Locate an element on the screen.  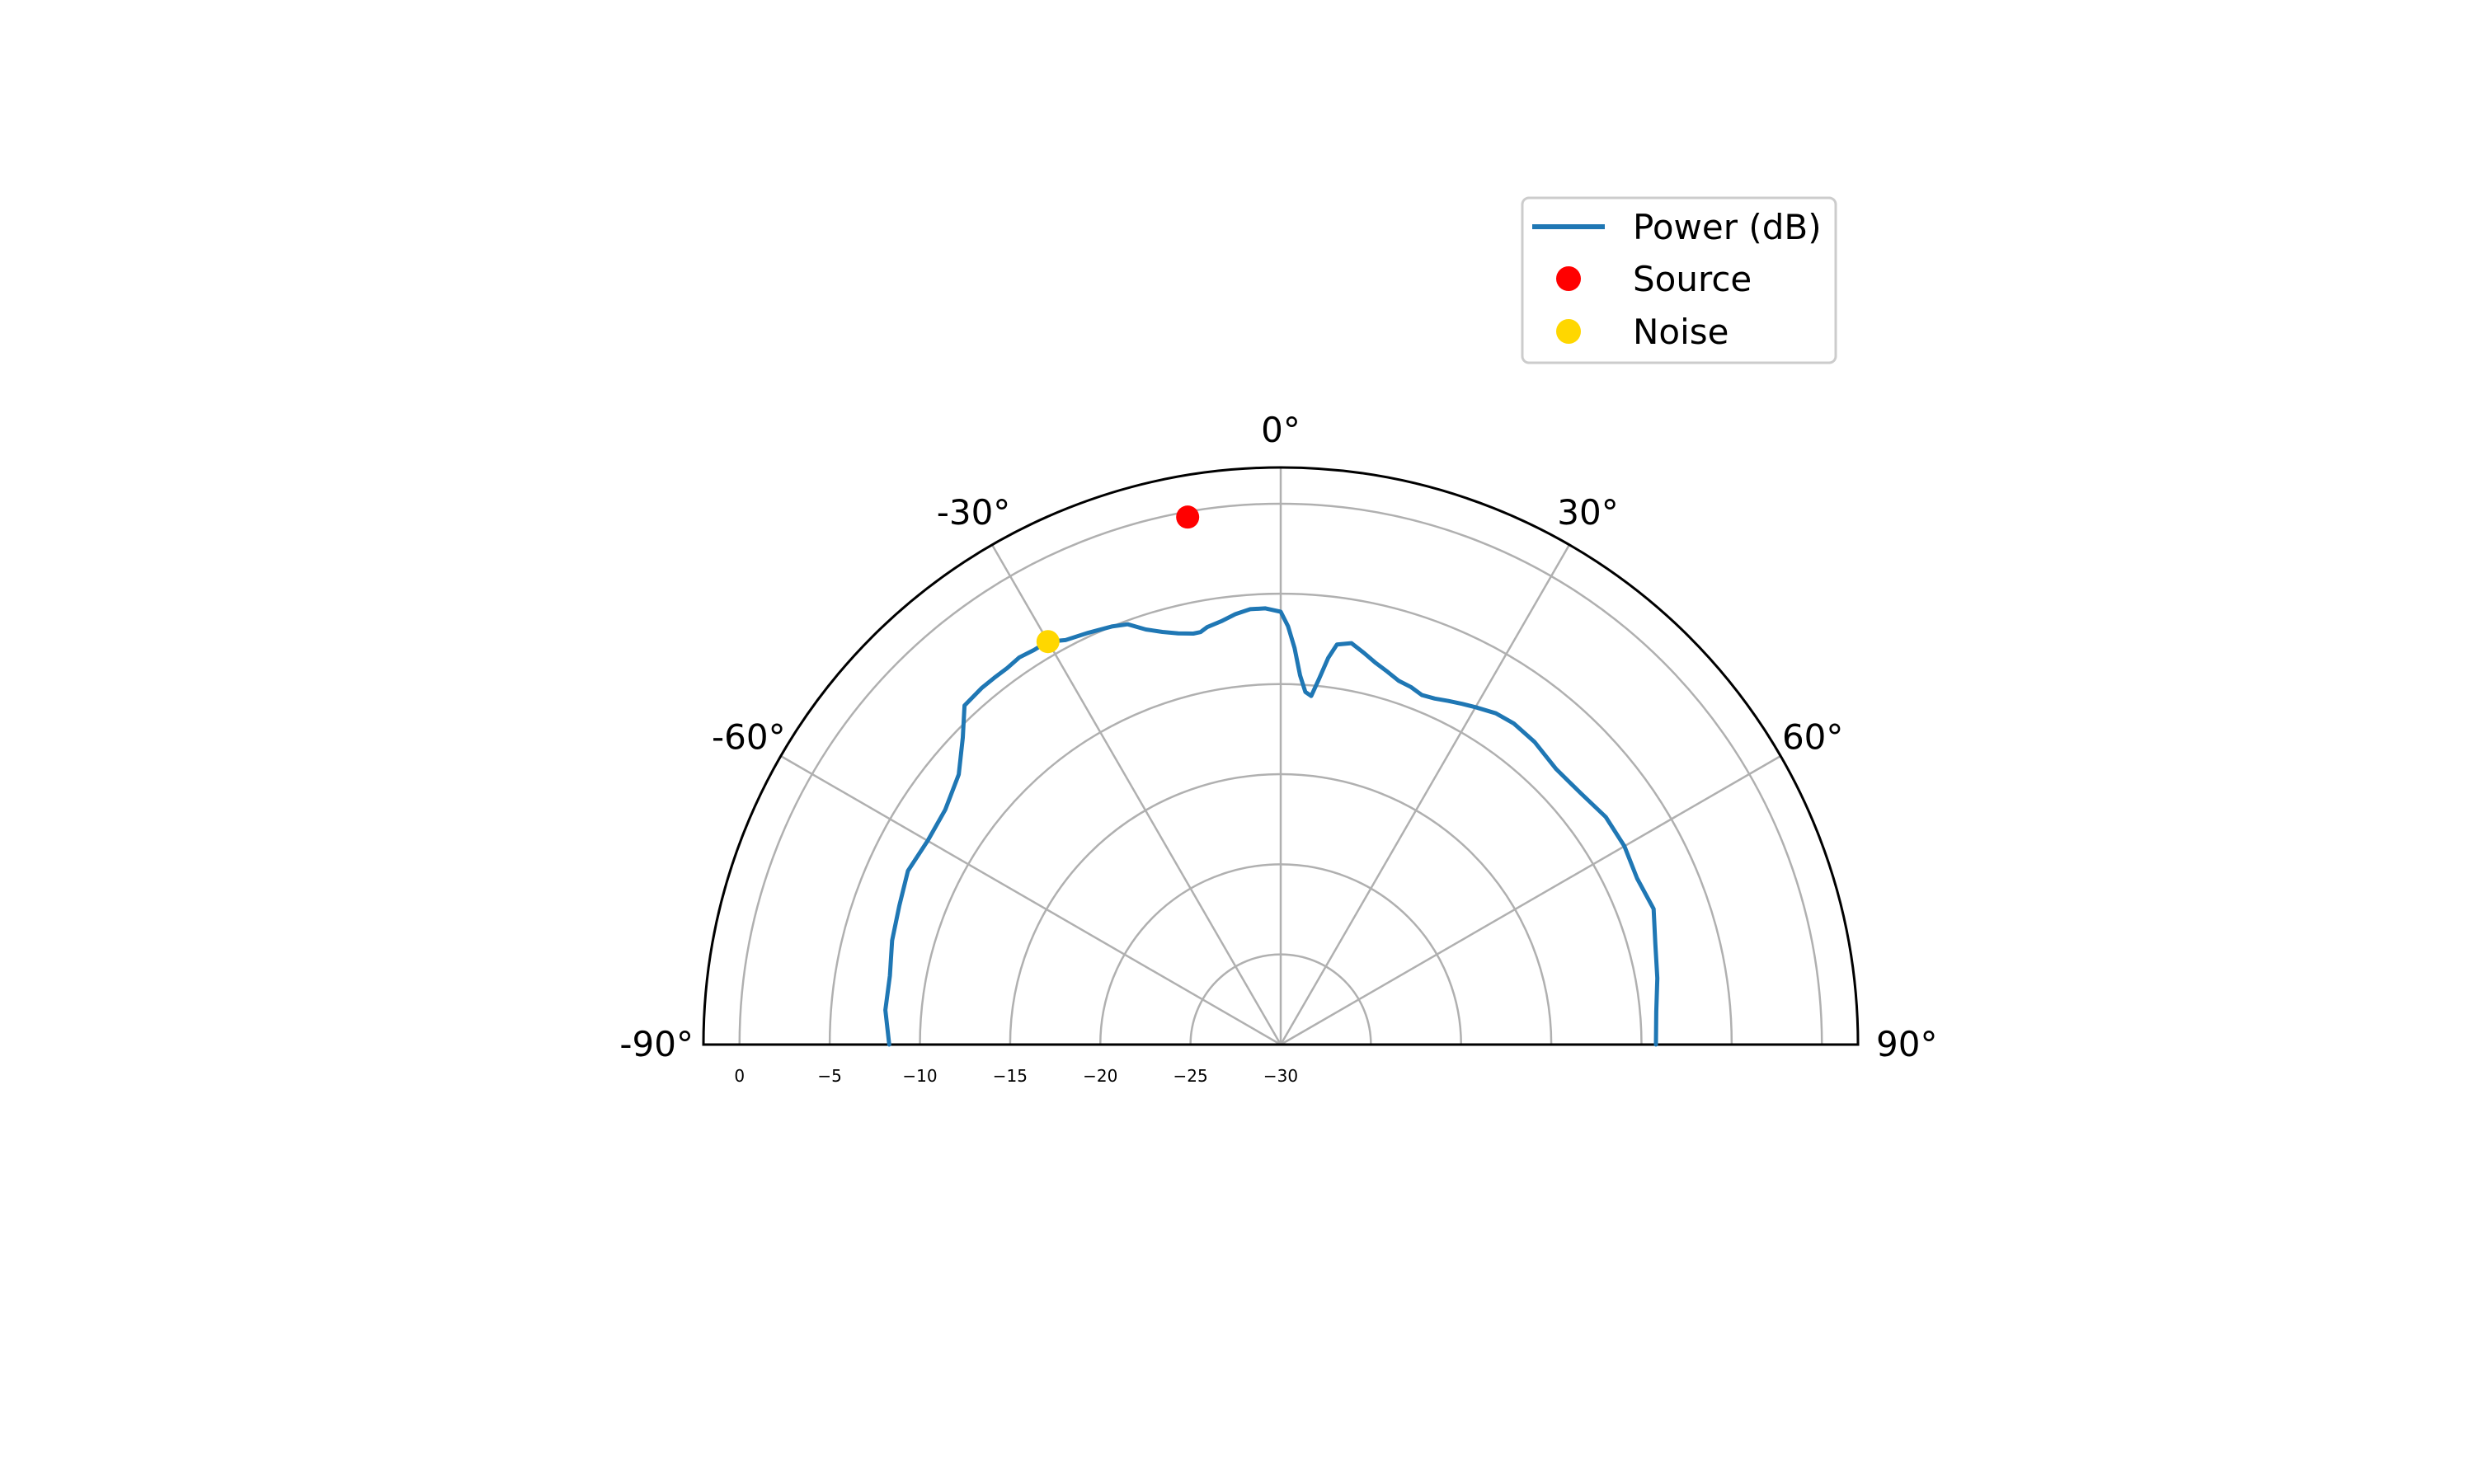
radial-tick-label: −5 is located at coordinates (829, 1076).